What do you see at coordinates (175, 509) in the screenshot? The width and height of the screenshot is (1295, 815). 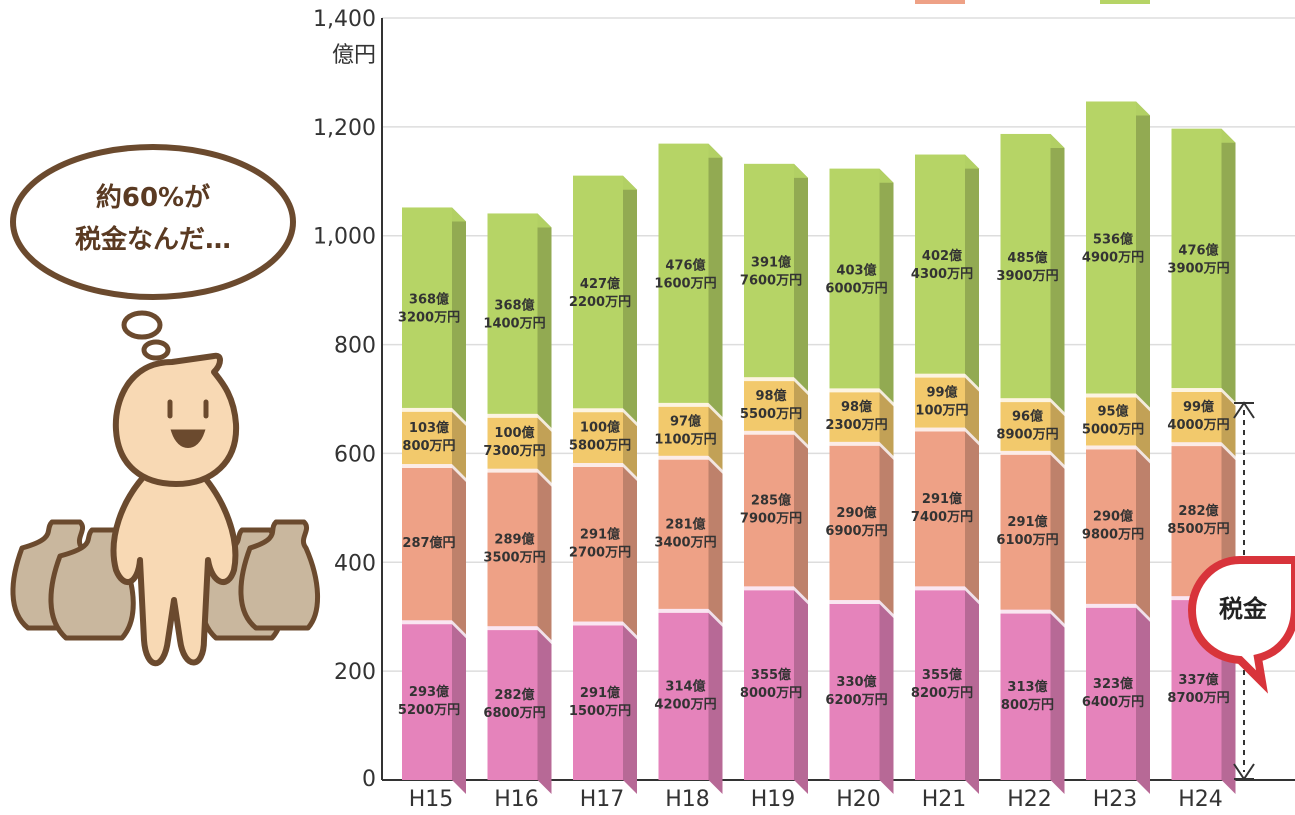 I see `character-body` at bounding box center [175, 509].